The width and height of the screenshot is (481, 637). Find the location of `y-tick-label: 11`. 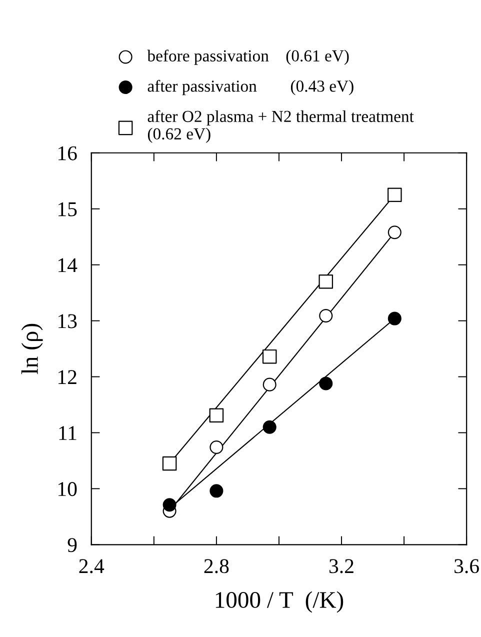

y-tick-label: 11 is located at coordinates (67, 433).